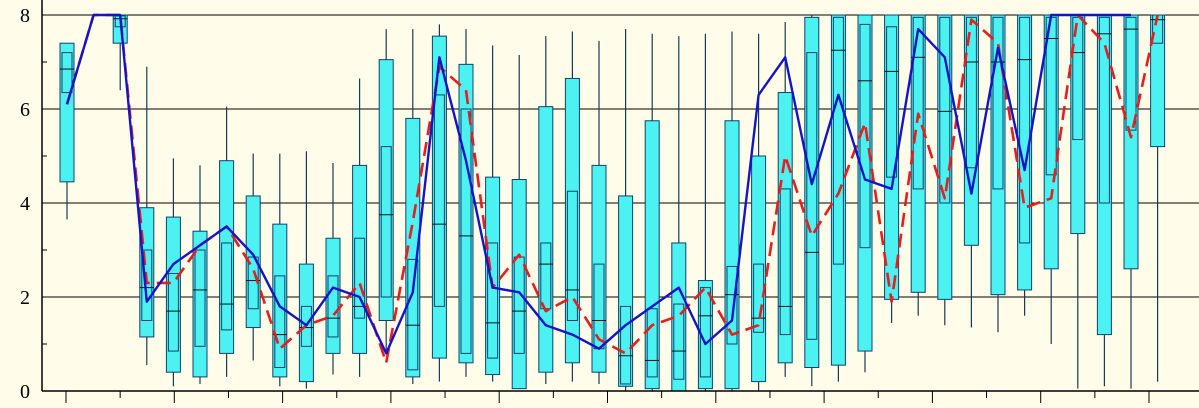 The width and height of the screenshot is (1199, 408). What do you see at coordinates (25, 110) in the screenshot?
I see `y-tick-label: 6` at bounding box center [25, 110].